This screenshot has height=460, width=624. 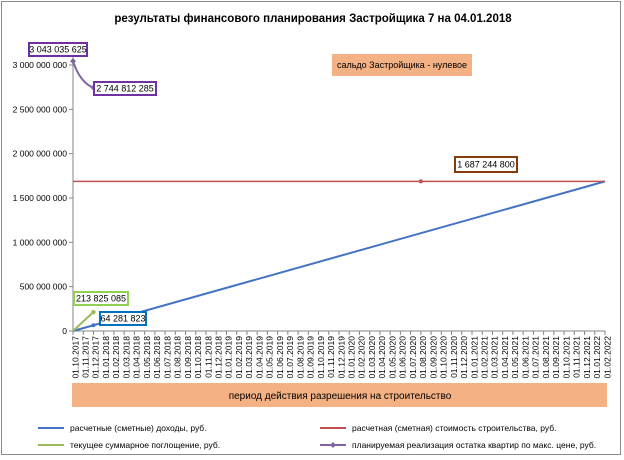 I want to click on x-tick-label: 01.11.2020, so click(x=454, y=357).